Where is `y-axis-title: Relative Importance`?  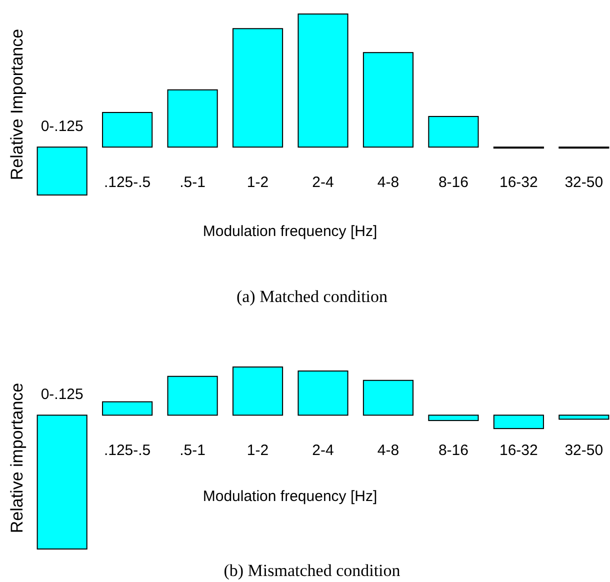 y-axis-title: Relative Importance is located at coordinates (16, 104).